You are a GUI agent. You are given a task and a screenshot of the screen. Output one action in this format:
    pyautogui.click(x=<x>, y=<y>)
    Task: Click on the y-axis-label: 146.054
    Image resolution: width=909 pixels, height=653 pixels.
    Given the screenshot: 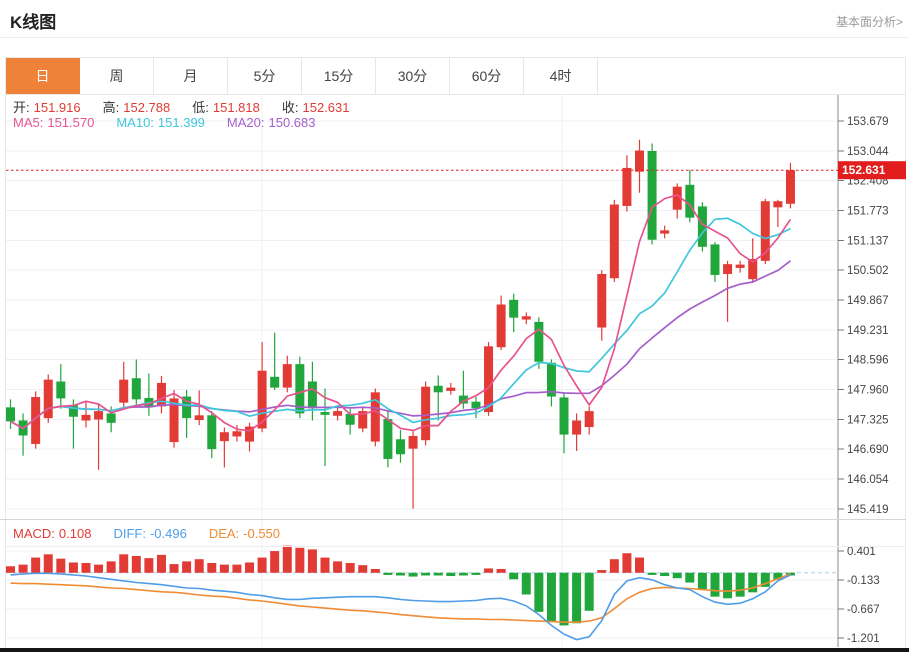 What is the action you would take?
    pyautogui.click(x=868, y=480)
    